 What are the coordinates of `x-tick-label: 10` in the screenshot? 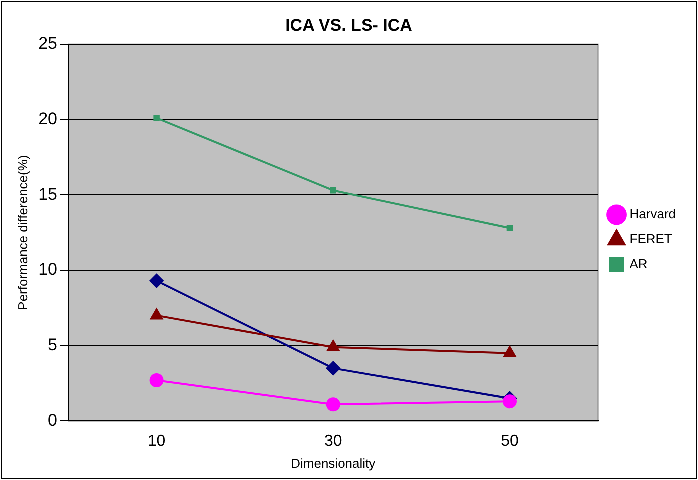 It's located at (157, 441).